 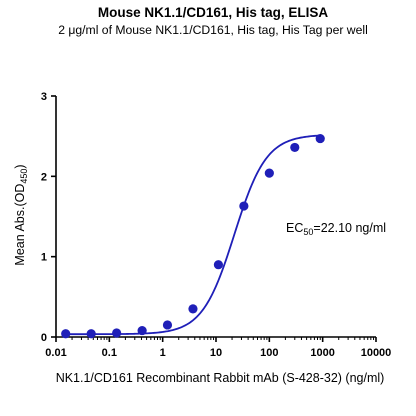 I want to click on y-axis-label-subscript: 450, so click(x=24, y=176).